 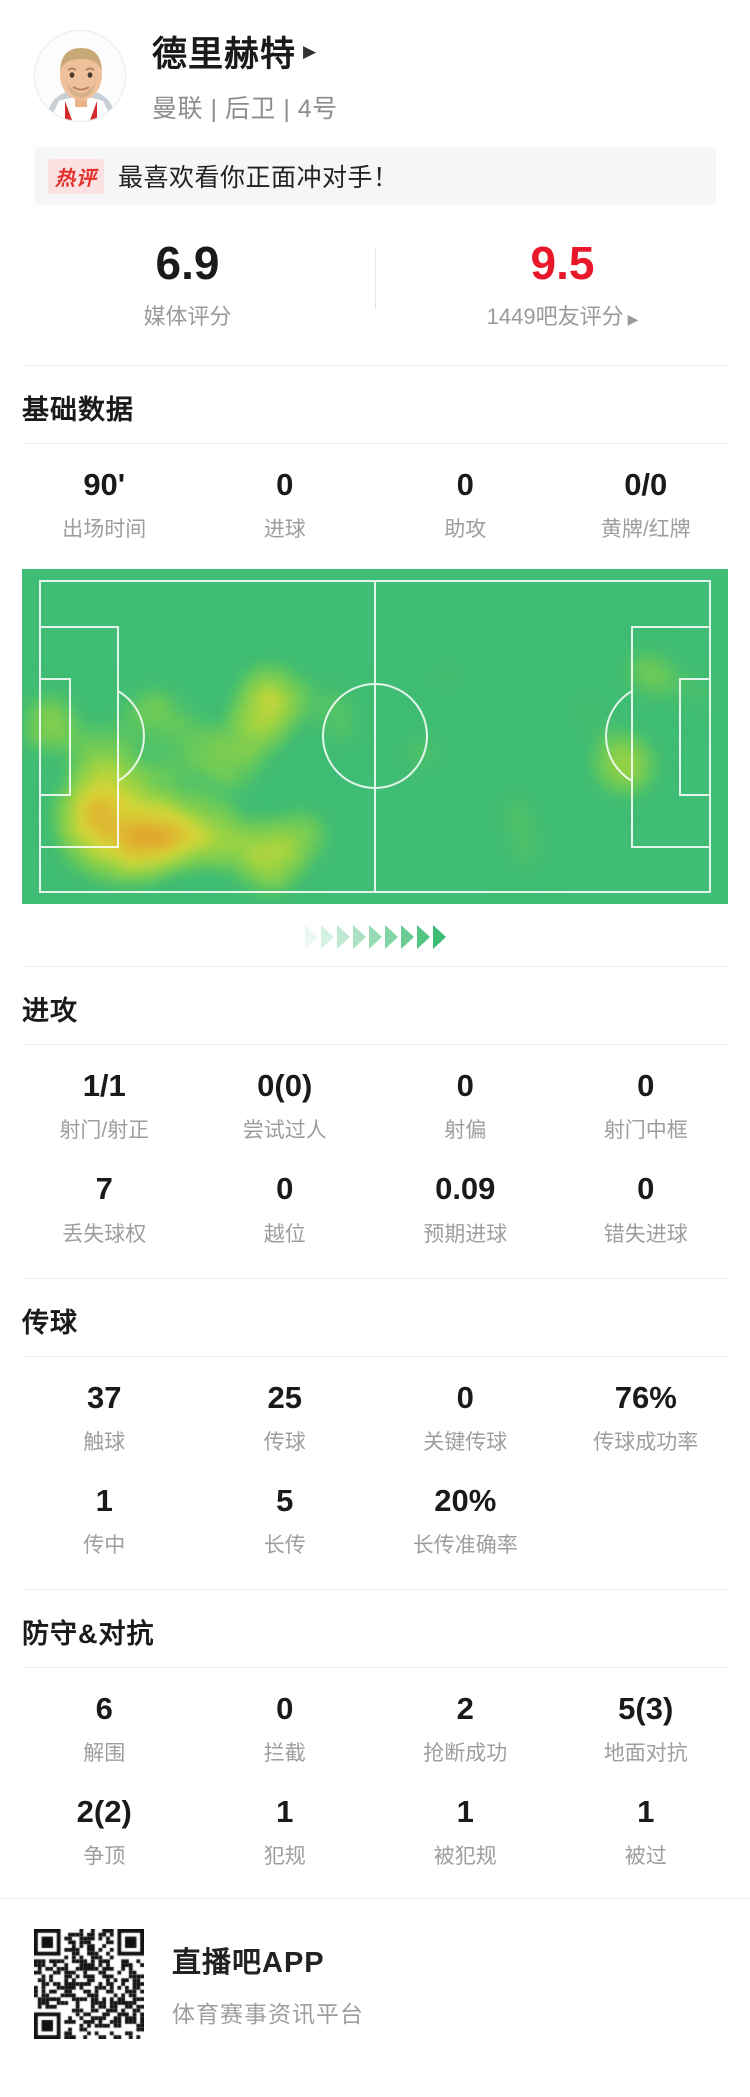 I want to click on stat-cell: 1 被犯规, so click(x=465, y=1831).